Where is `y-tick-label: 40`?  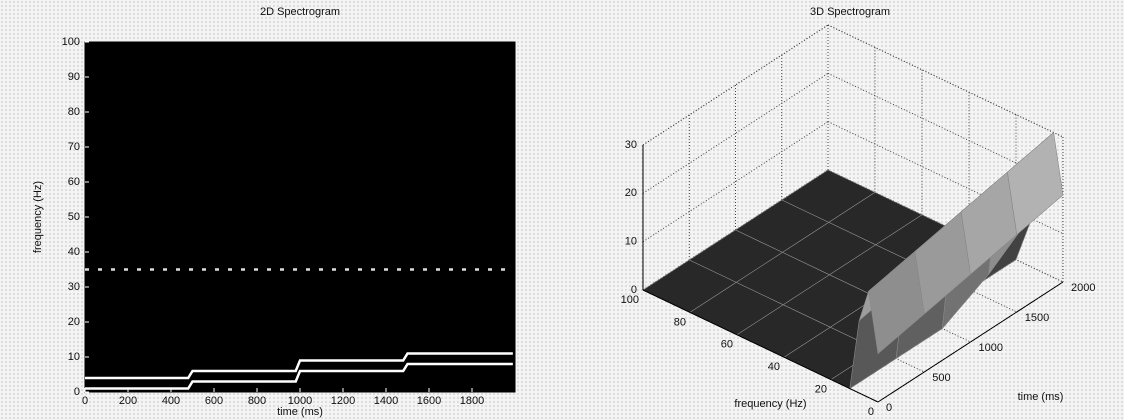
y-tick-label: 40 is located at coordinates (74, 252).